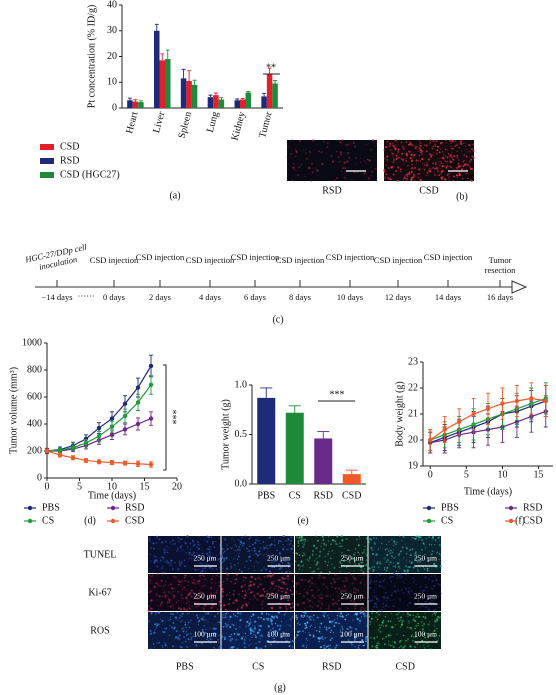  What do you see at coordinates (404, 592) in the screenshot?
I see `microscopy-image` at bounding box center [404, 592].